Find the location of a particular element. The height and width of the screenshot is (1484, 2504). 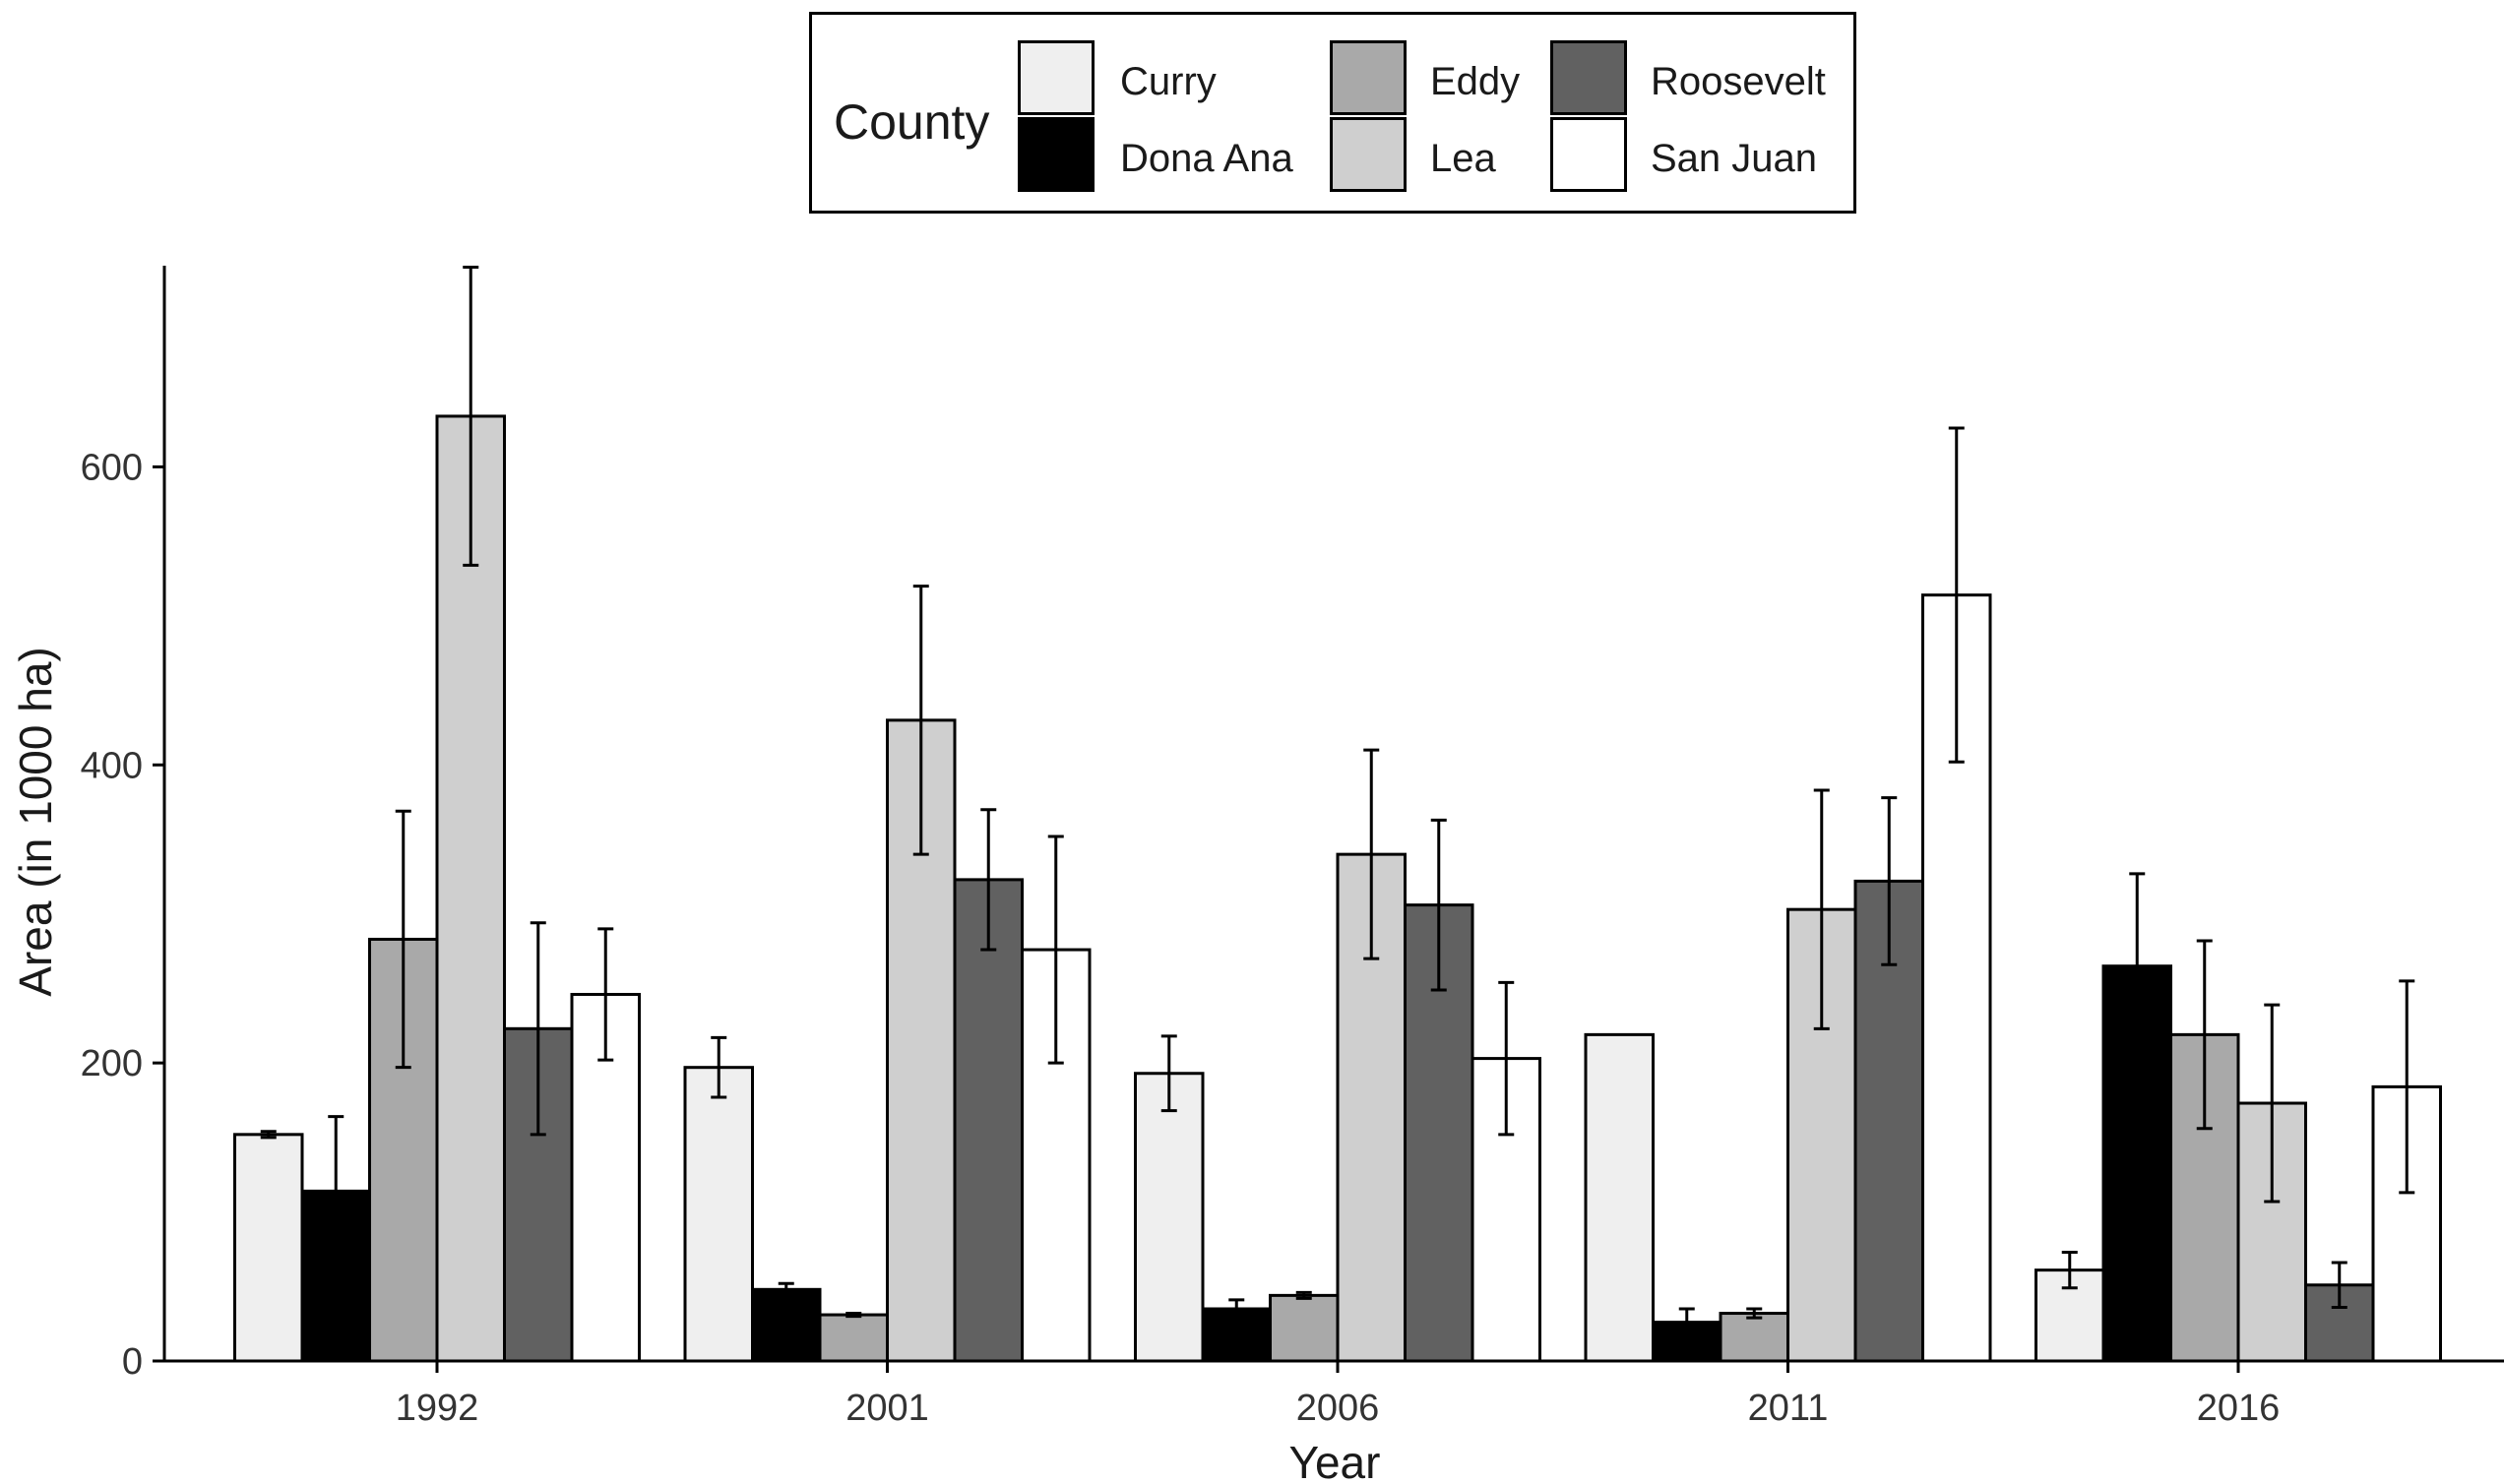

y-tick-label-0: 0 is located at coordinates (132, 1362).